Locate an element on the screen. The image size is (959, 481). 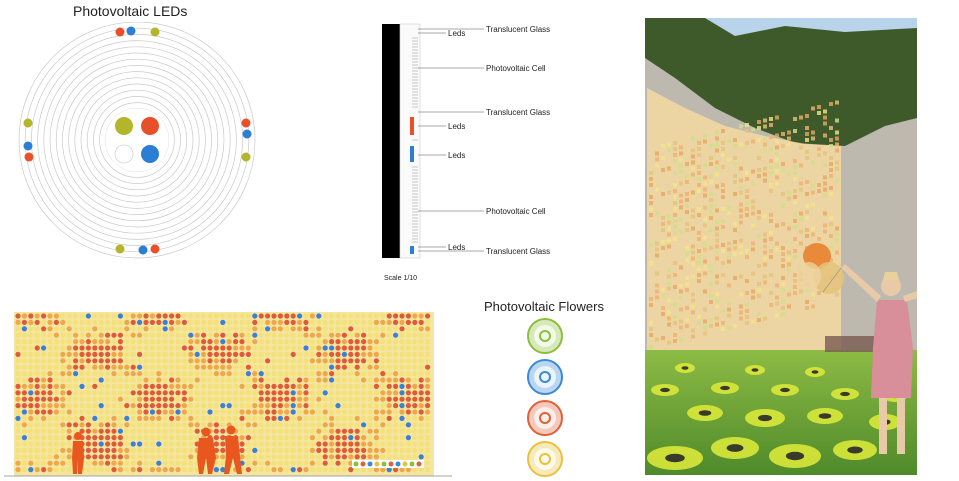
led-wall is located at coordinates (744, 223).